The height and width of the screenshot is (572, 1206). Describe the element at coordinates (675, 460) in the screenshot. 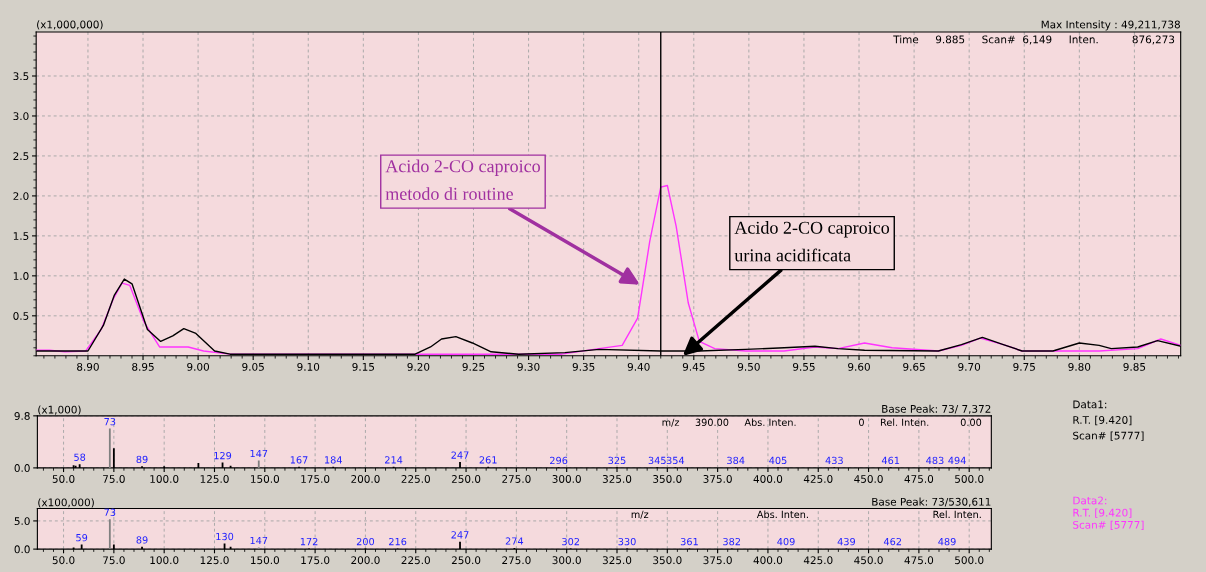

I see `annotation: 354` at that location.